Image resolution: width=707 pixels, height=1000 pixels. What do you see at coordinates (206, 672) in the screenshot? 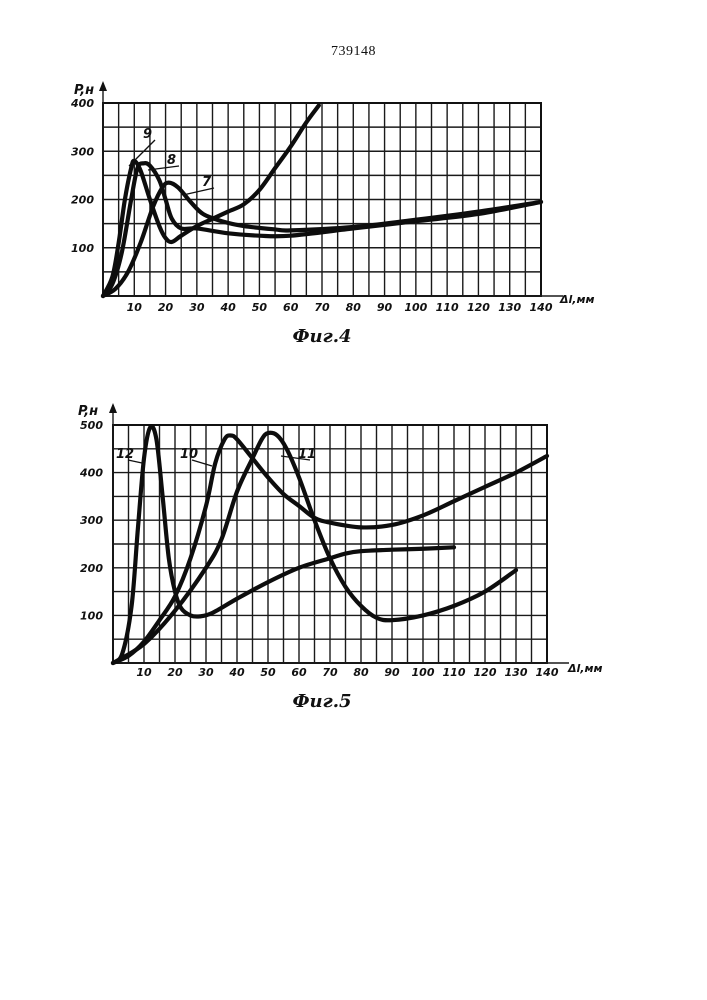
I see `x-tick-label: 30` at bounding box center [206, 672].